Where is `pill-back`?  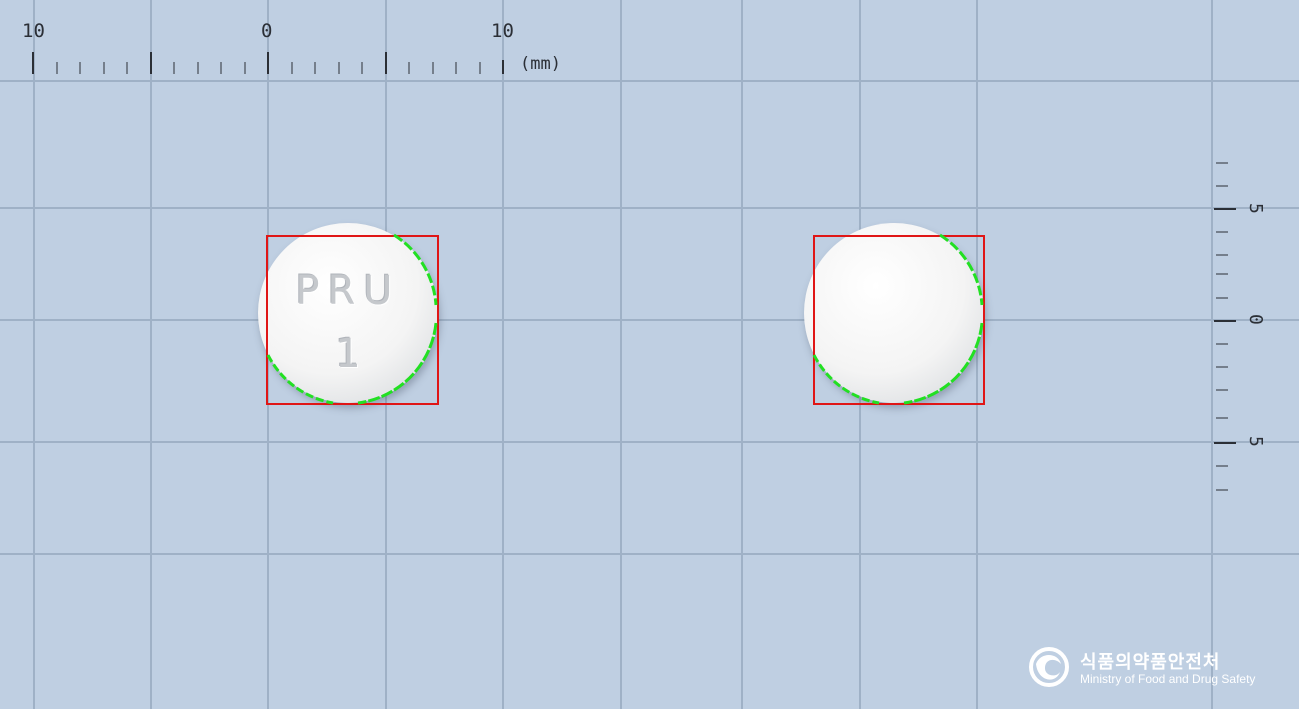
pill-back is located at coordinates (894, 313).